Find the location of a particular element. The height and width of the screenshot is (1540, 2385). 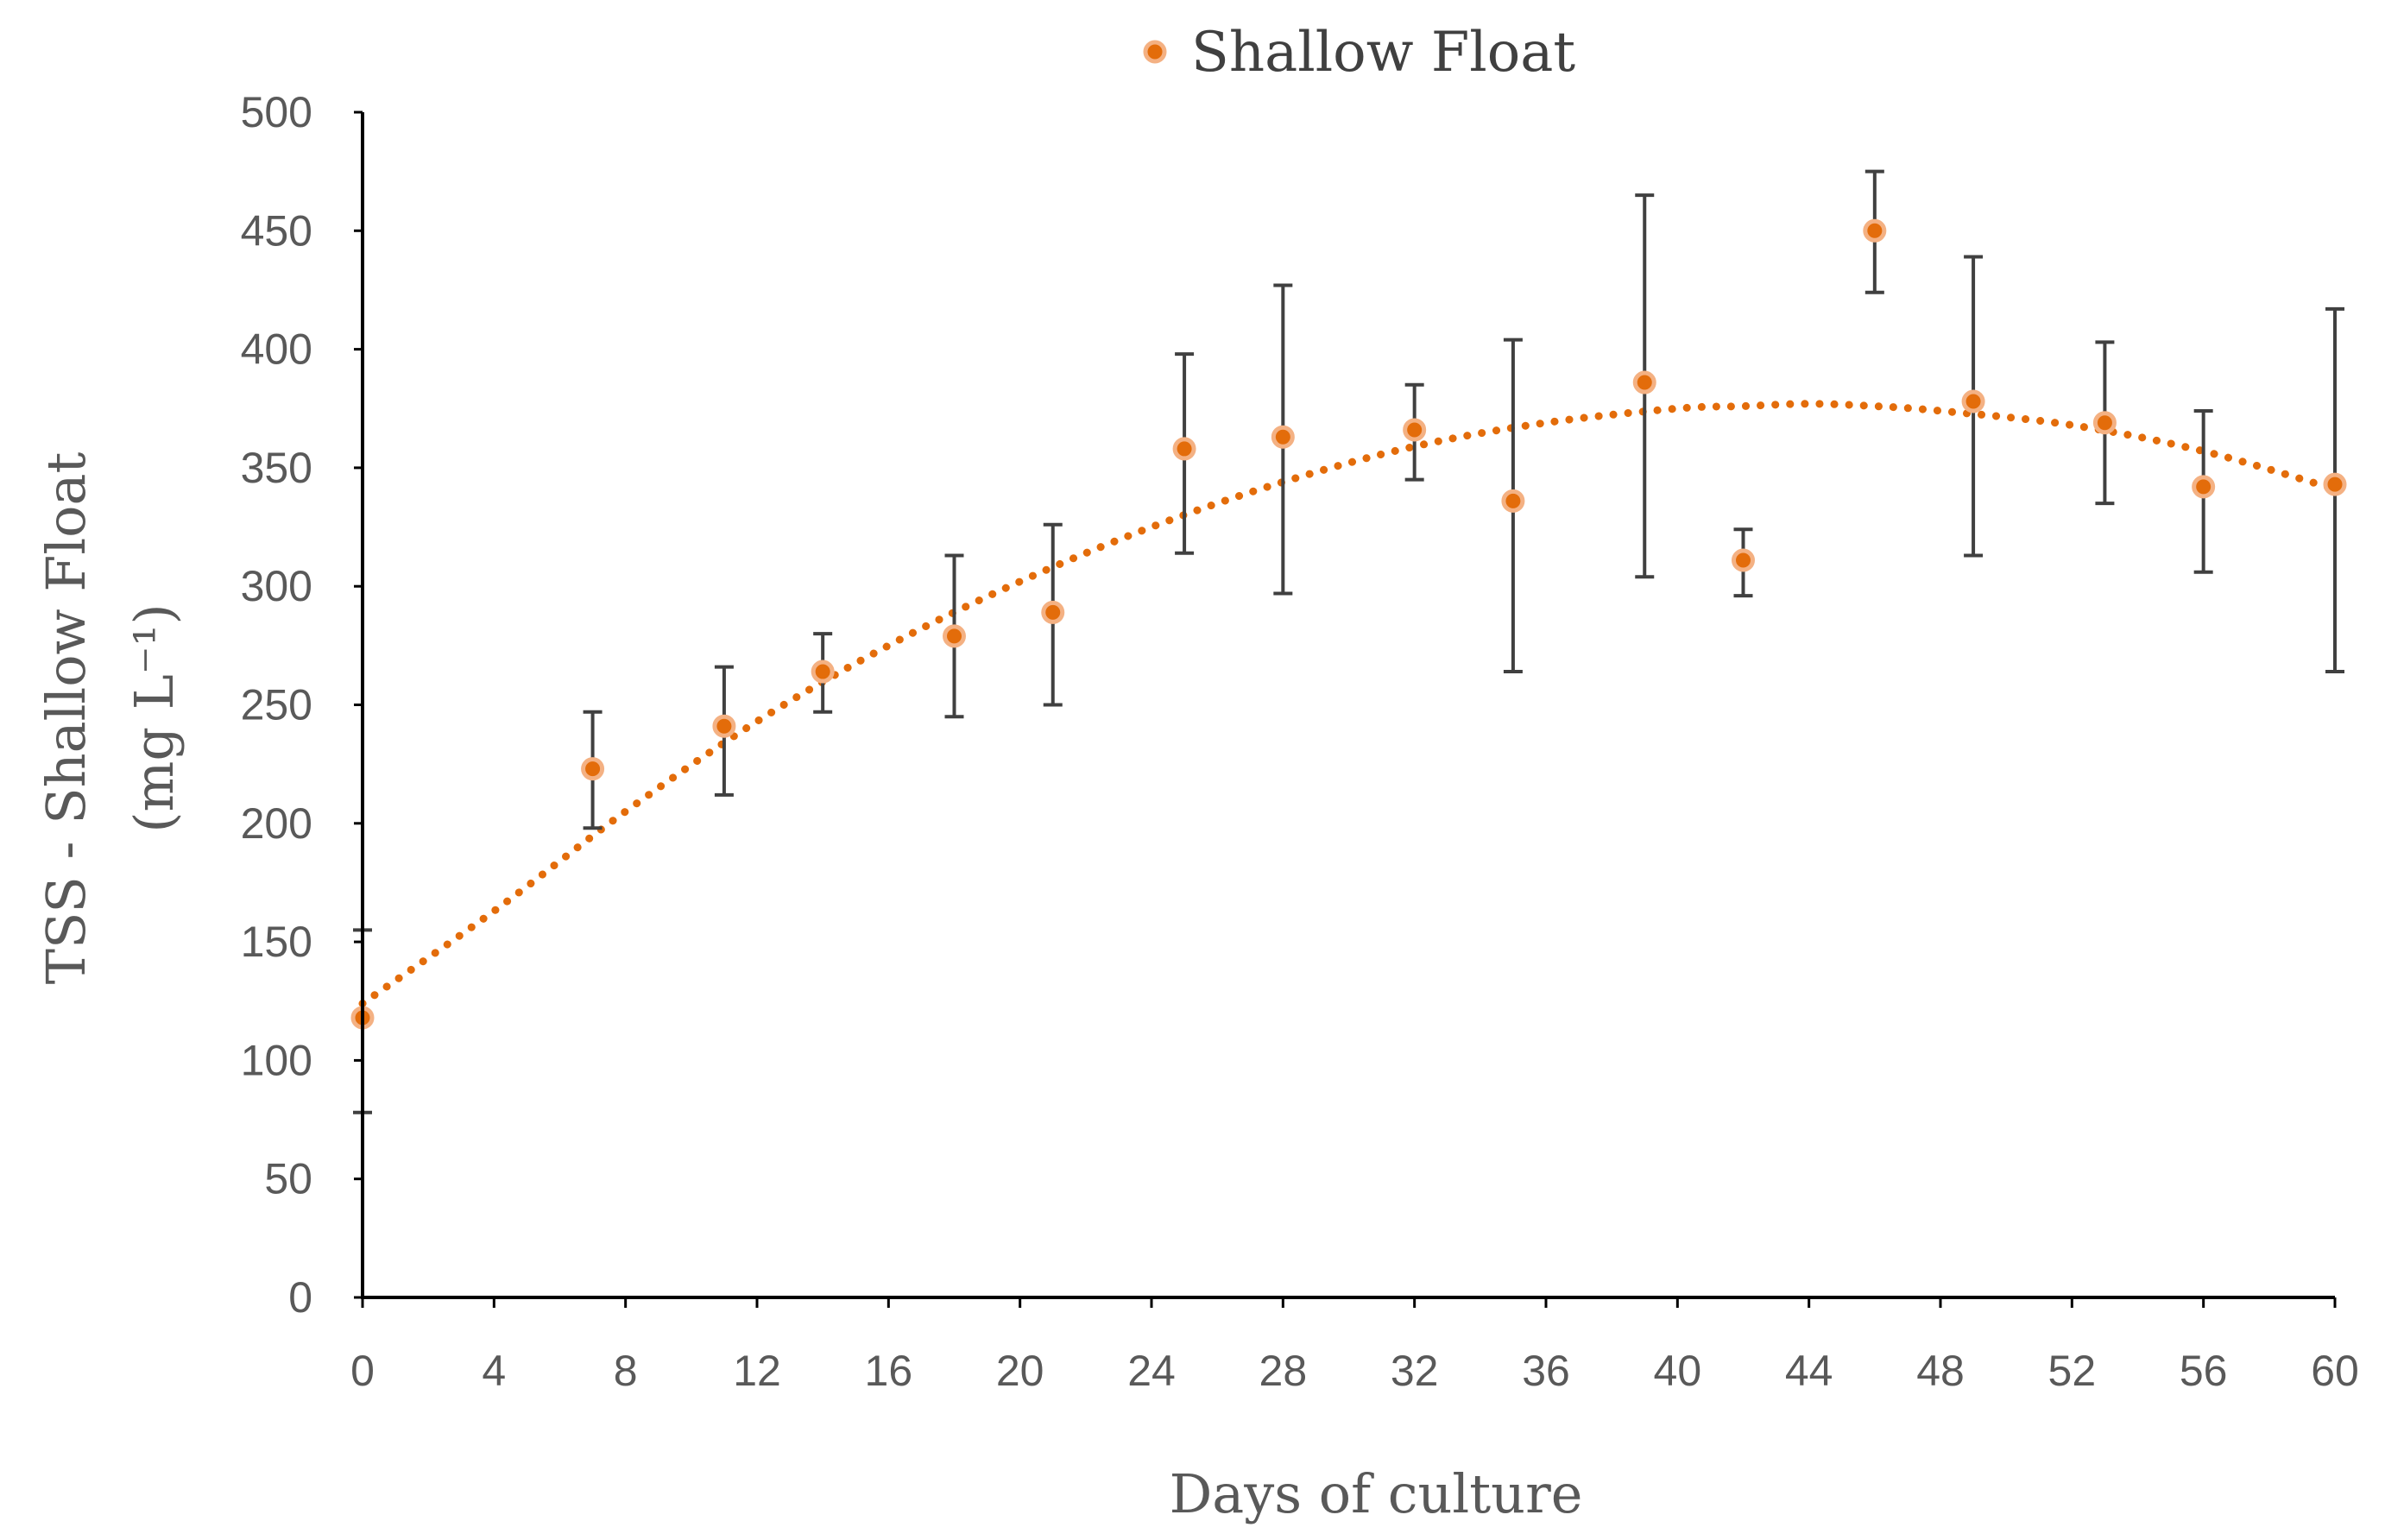

legend-marker is located at coordinates (1155, 52).